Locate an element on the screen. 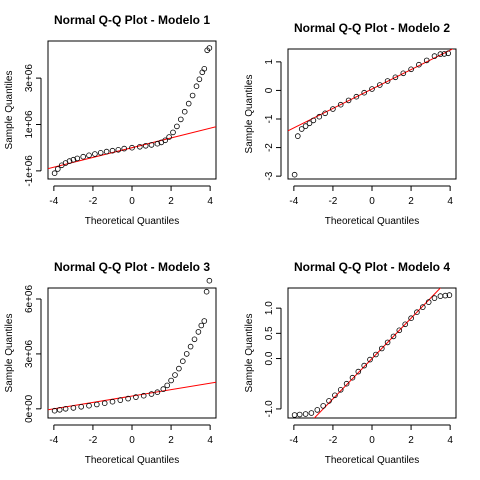 The image size is (480, 480). y-tick-label: 0e+00 is located at coordinates (29, 408).